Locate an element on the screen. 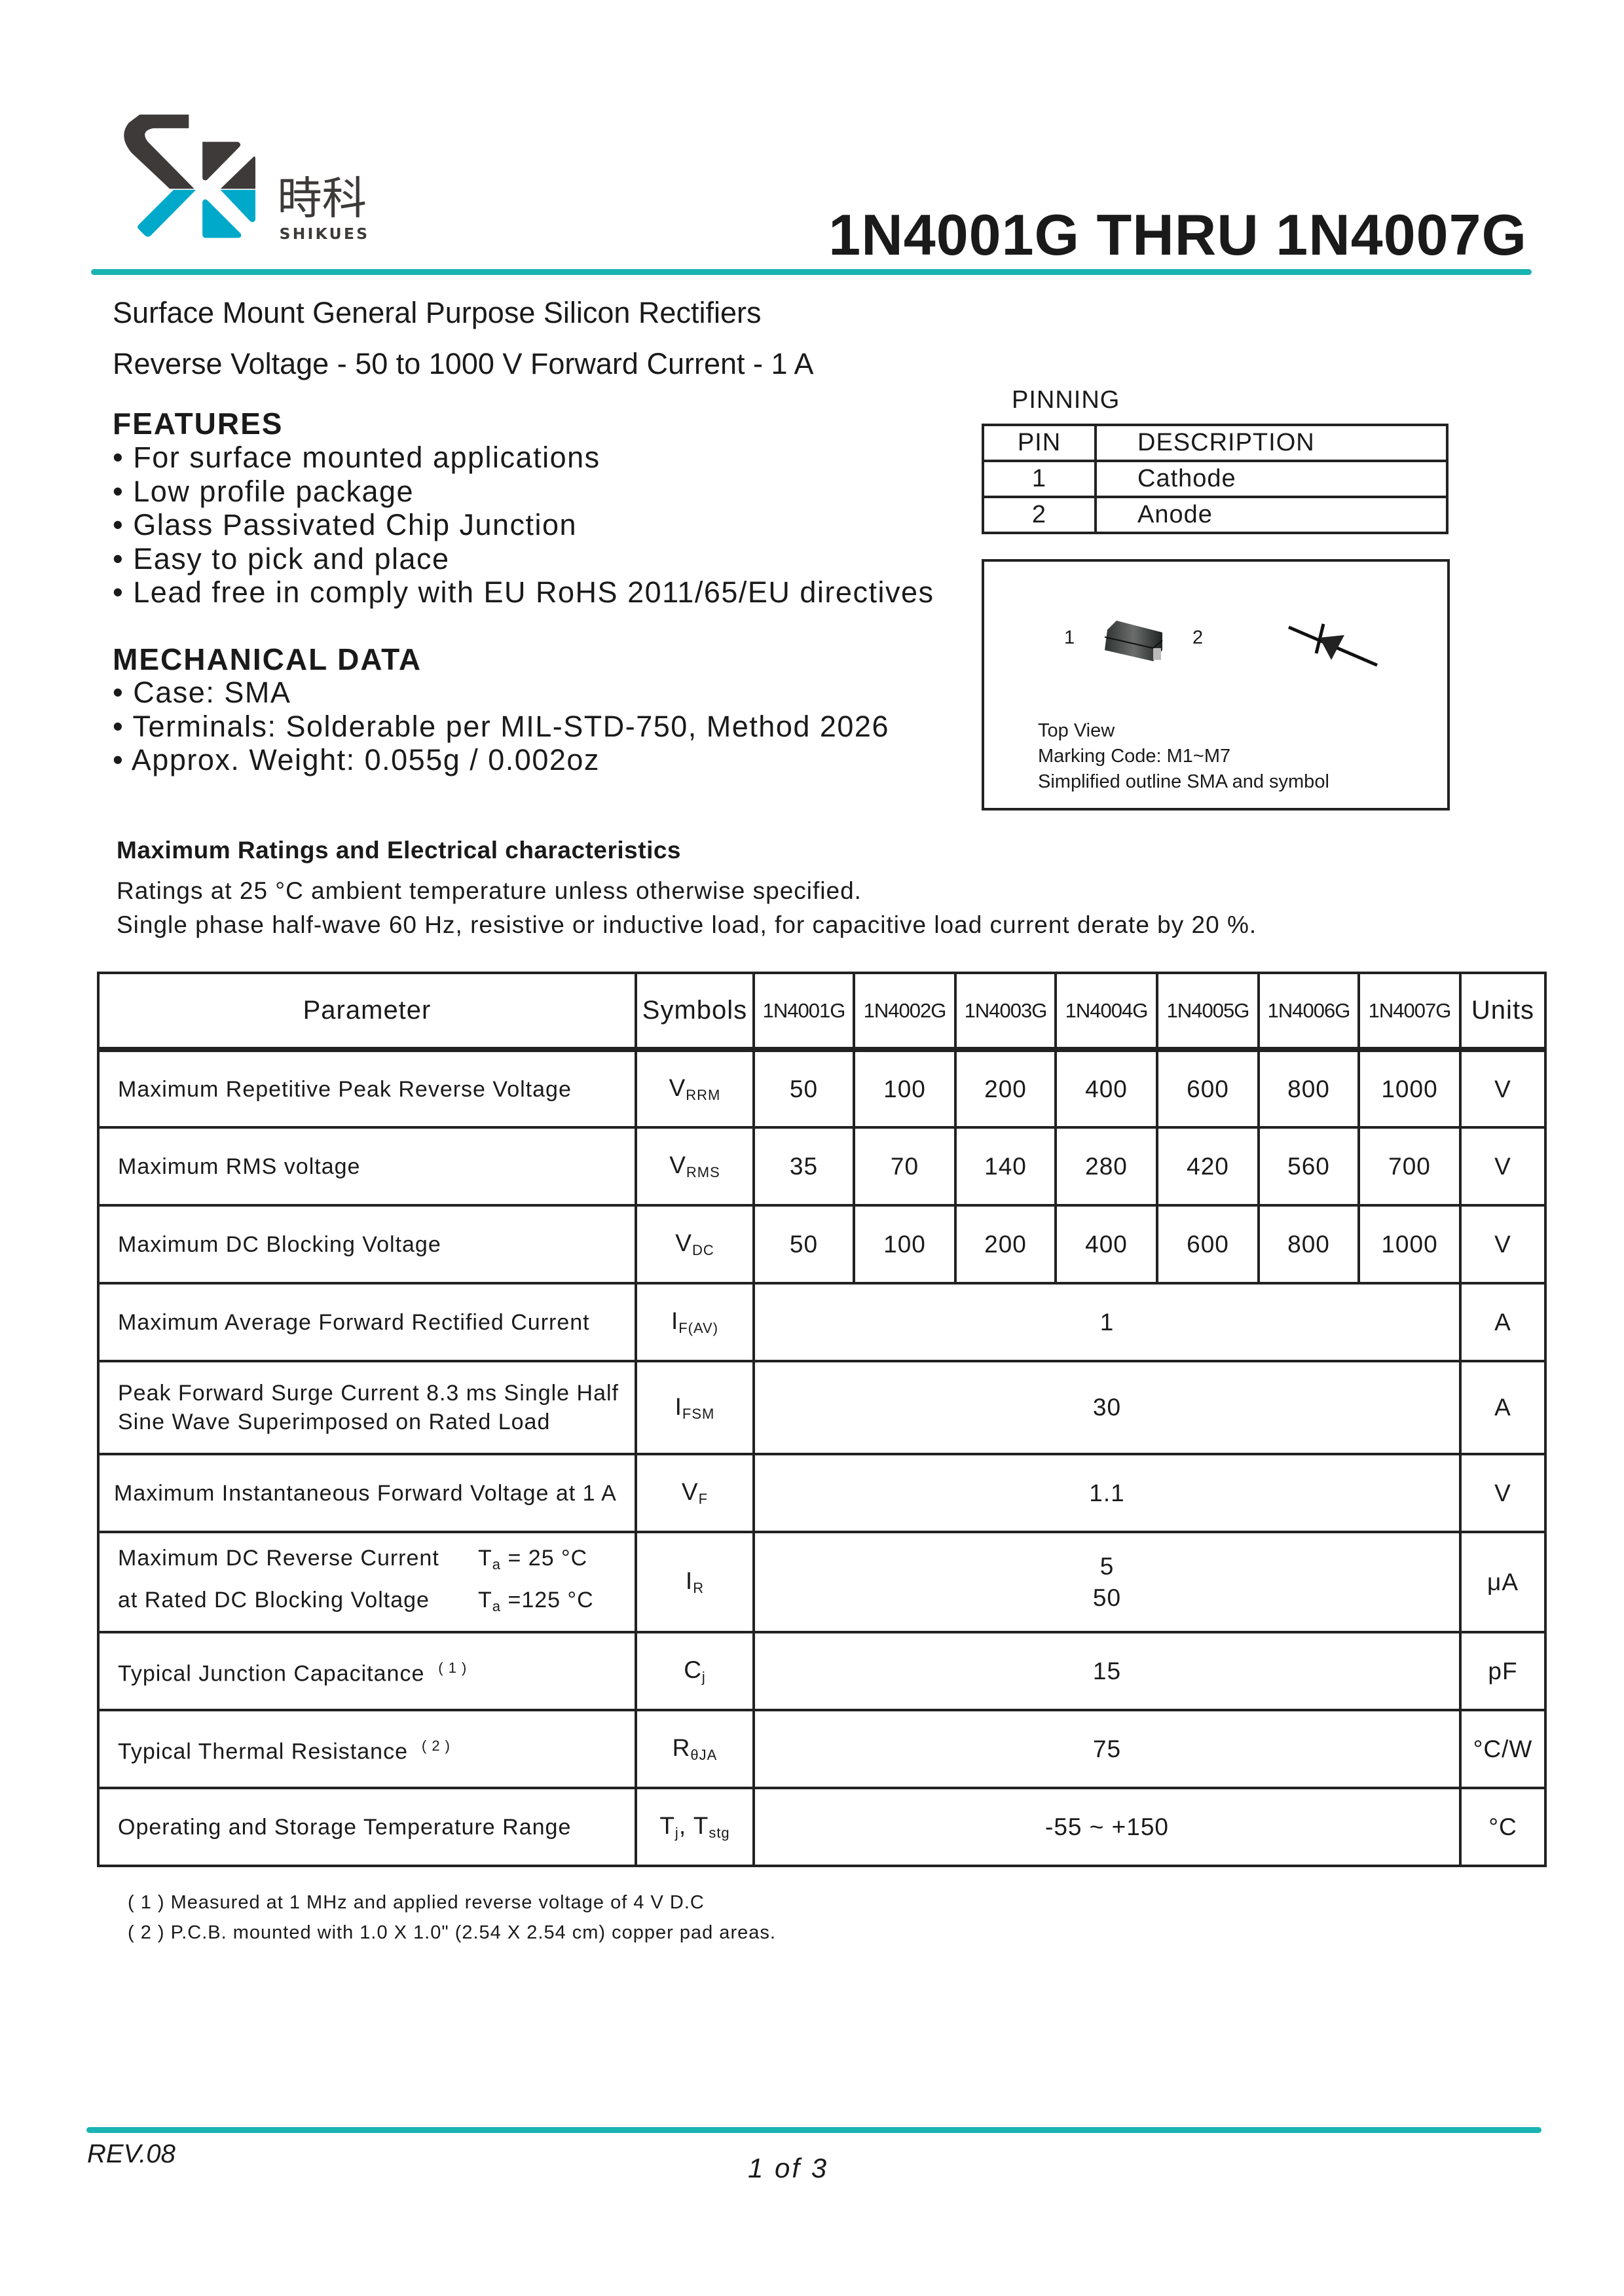  value-cell: 1 is located at coordinates (1107, 1322).